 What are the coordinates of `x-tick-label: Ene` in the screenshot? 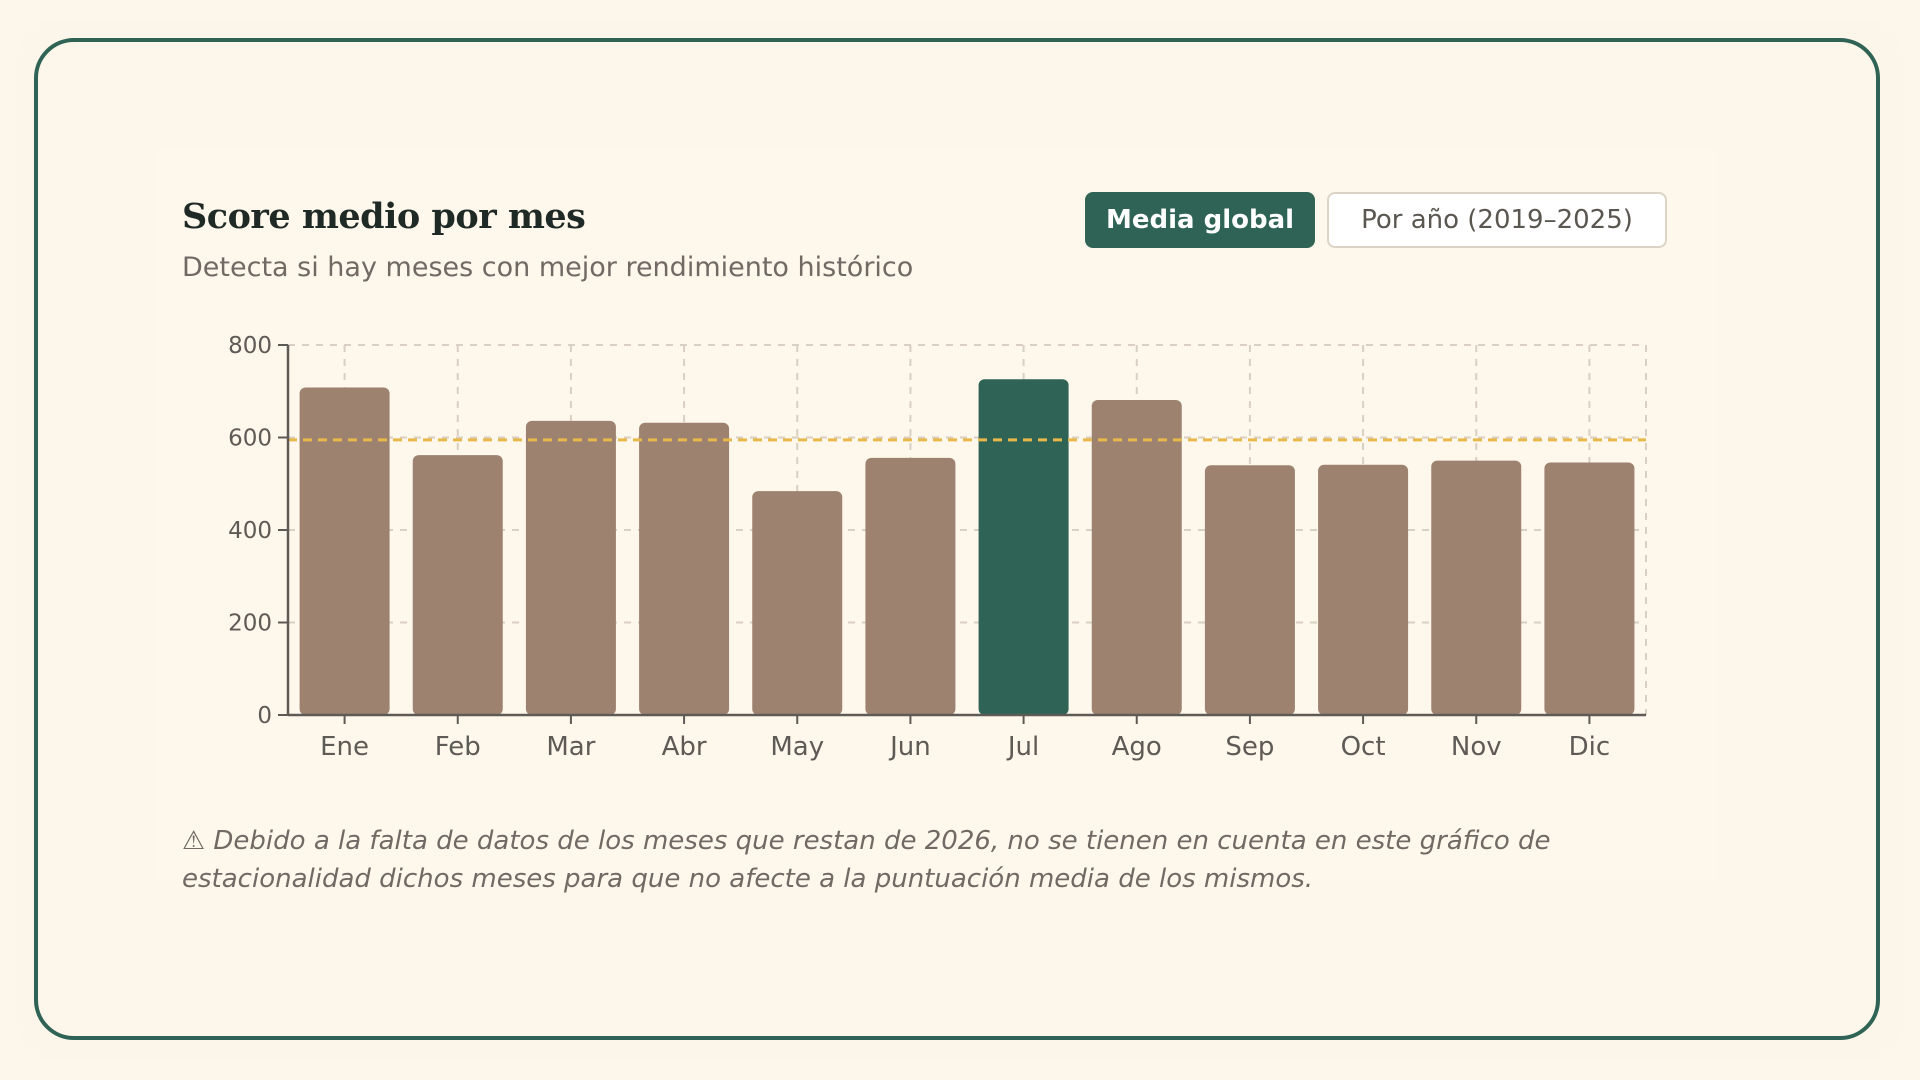 It's located at (344, 747).